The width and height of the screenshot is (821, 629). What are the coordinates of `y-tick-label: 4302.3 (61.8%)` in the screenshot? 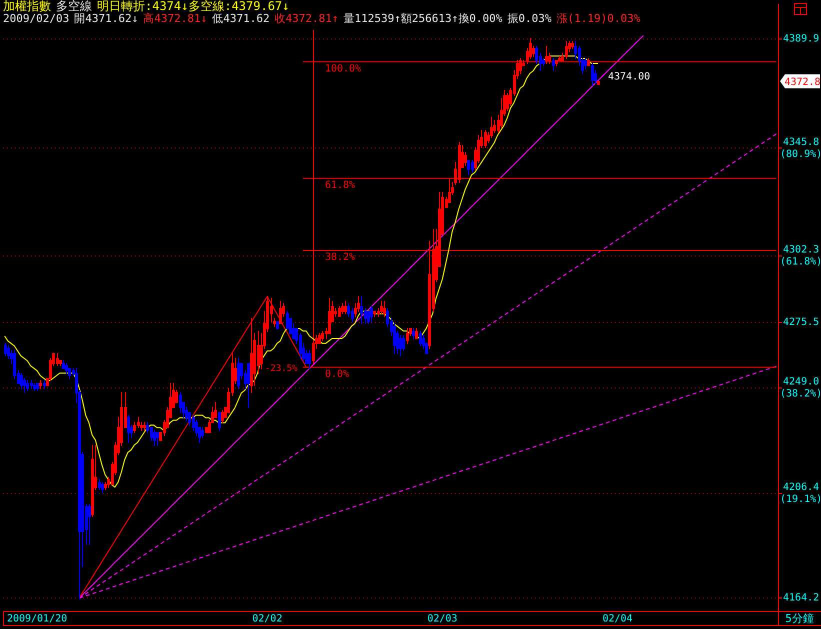 It's located at (800, 256).